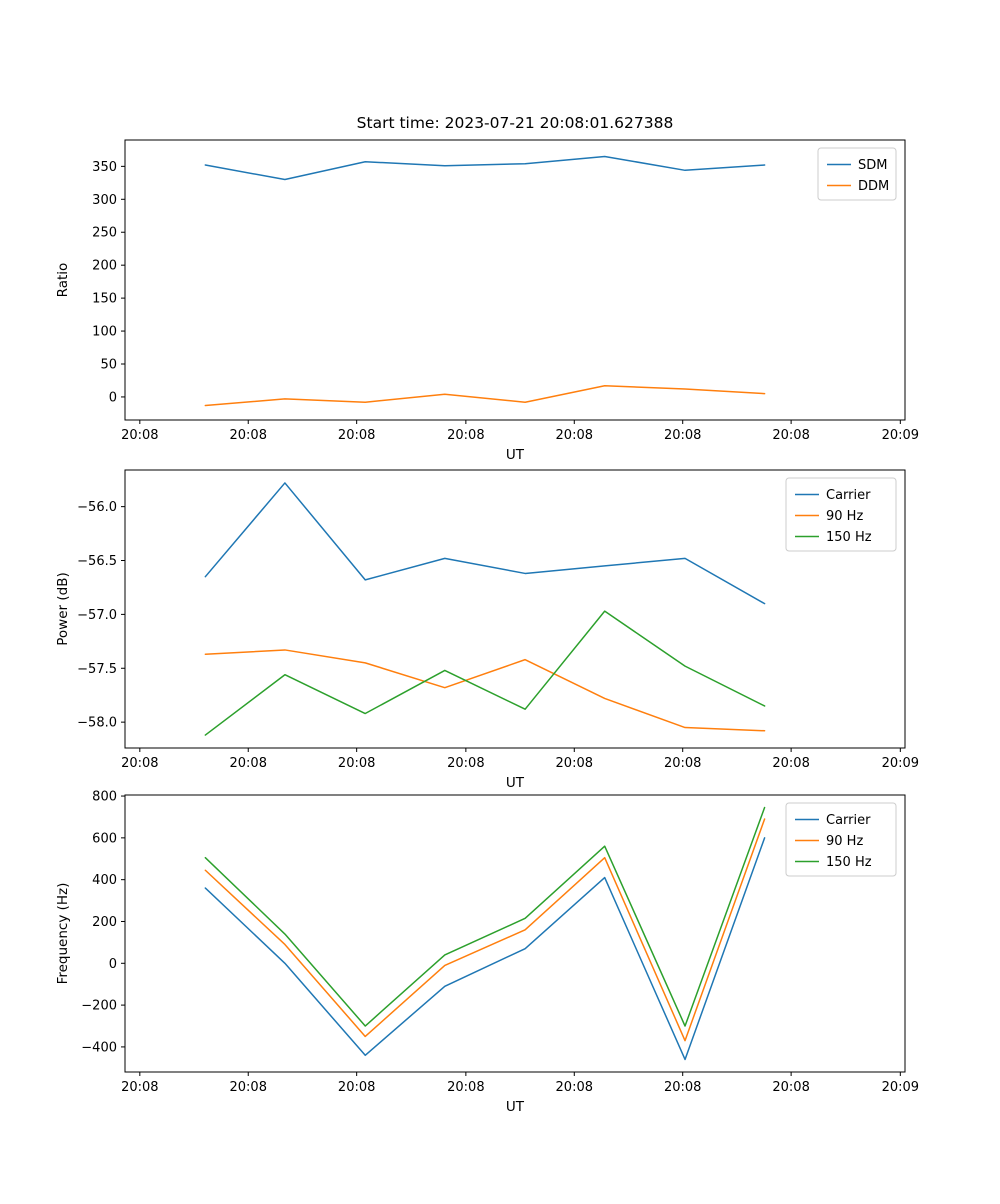 The height and width of the screenshot is (1204, 1000). I want to click on legend-label: SDM, so click(872, 165).